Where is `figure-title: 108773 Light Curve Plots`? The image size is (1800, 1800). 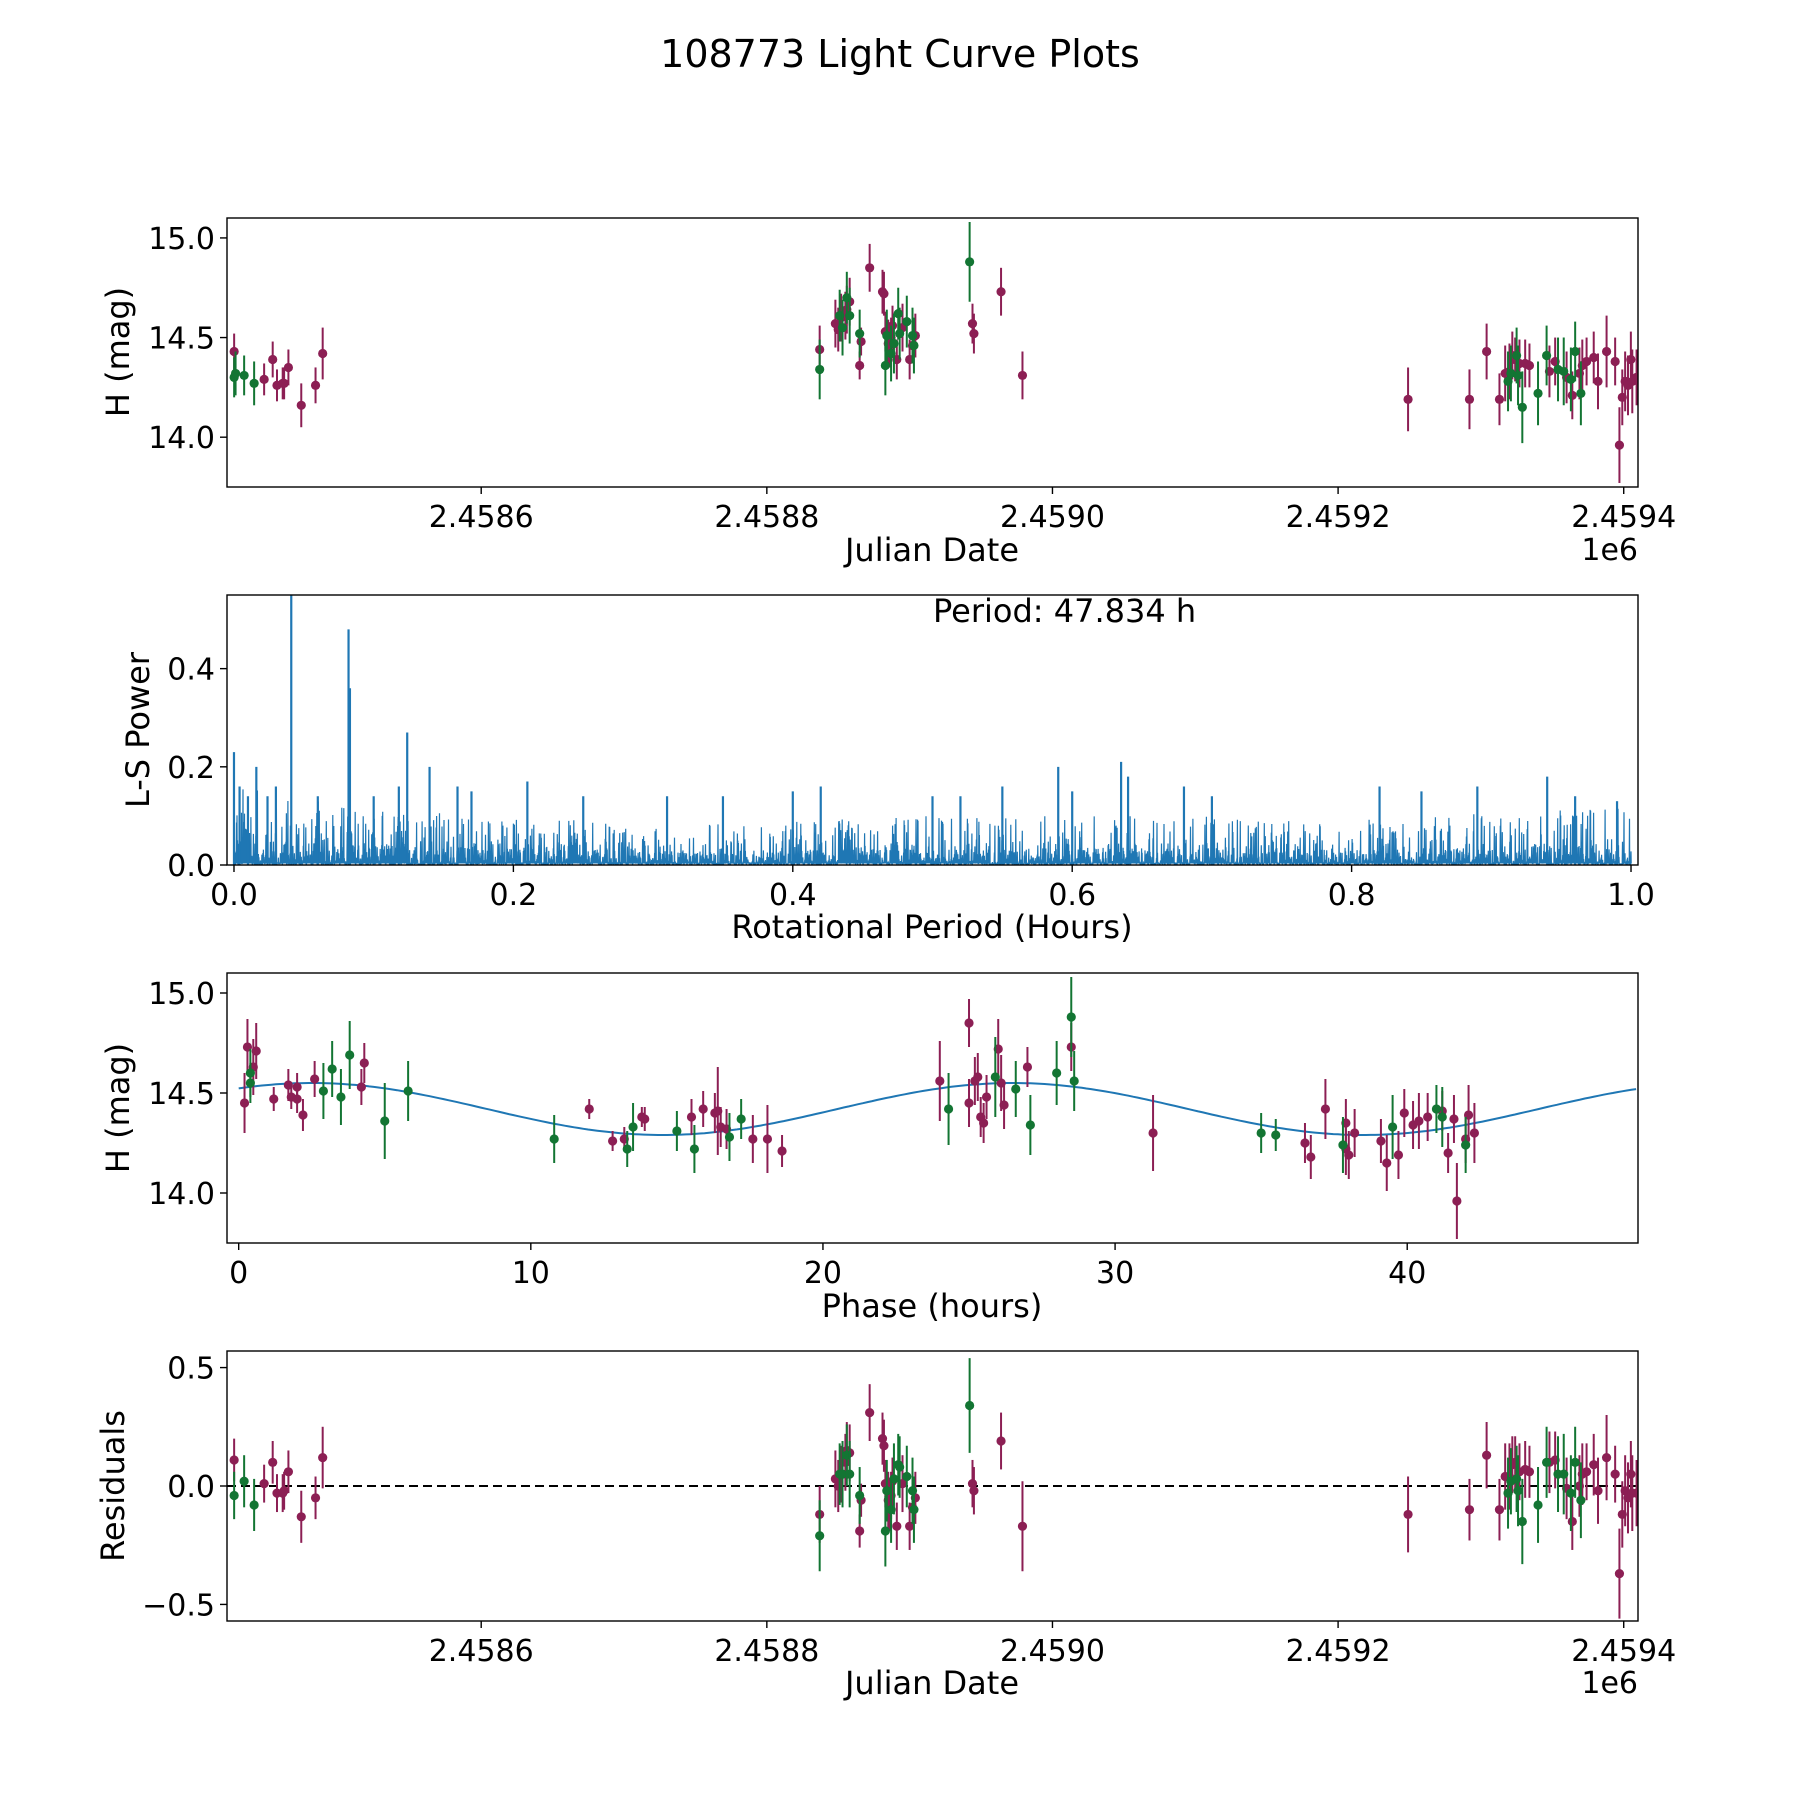 figure-title: 108773 Light Curve Plots is located at coordinates (900, 54).